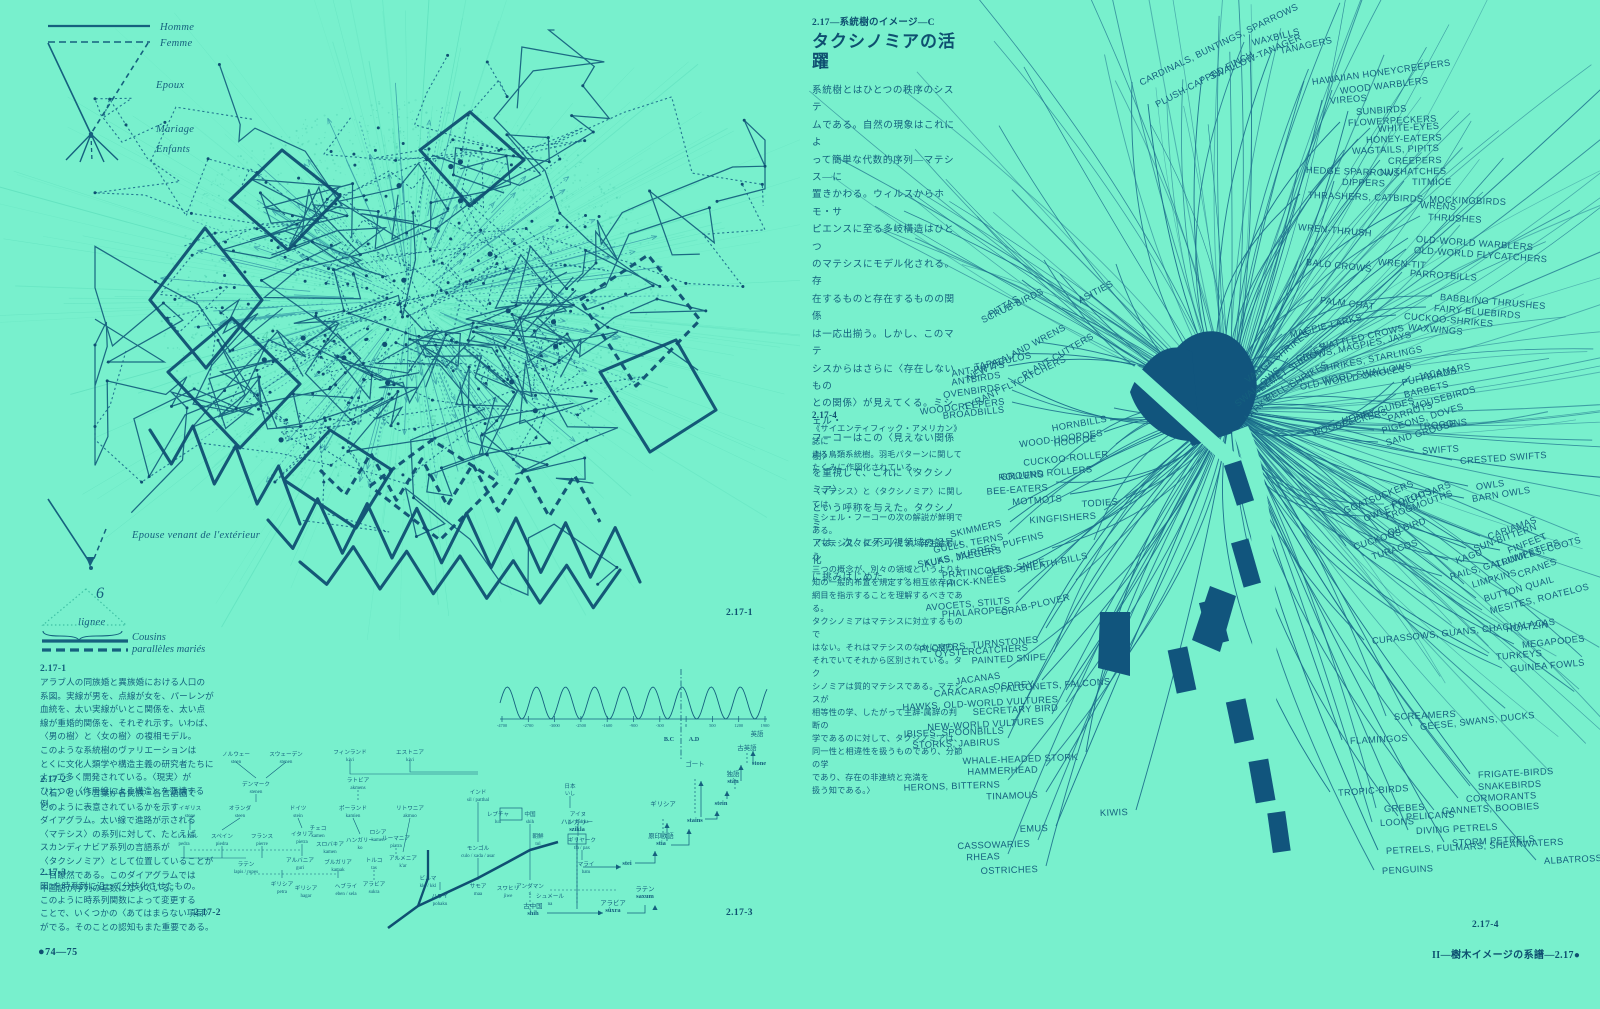  I want to click on bird-taxon-label: CREEPERS, so click(1415, 160).